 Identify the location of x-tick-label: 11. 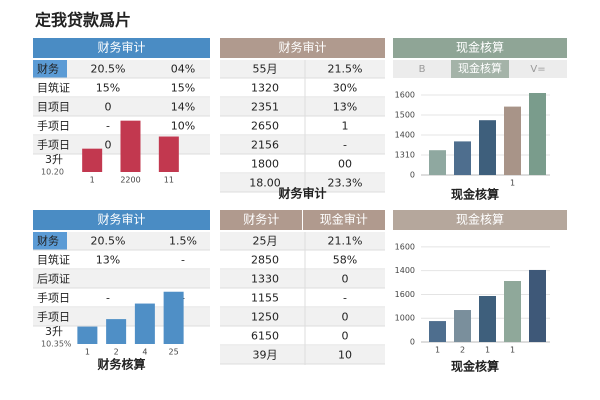
(169, 180).